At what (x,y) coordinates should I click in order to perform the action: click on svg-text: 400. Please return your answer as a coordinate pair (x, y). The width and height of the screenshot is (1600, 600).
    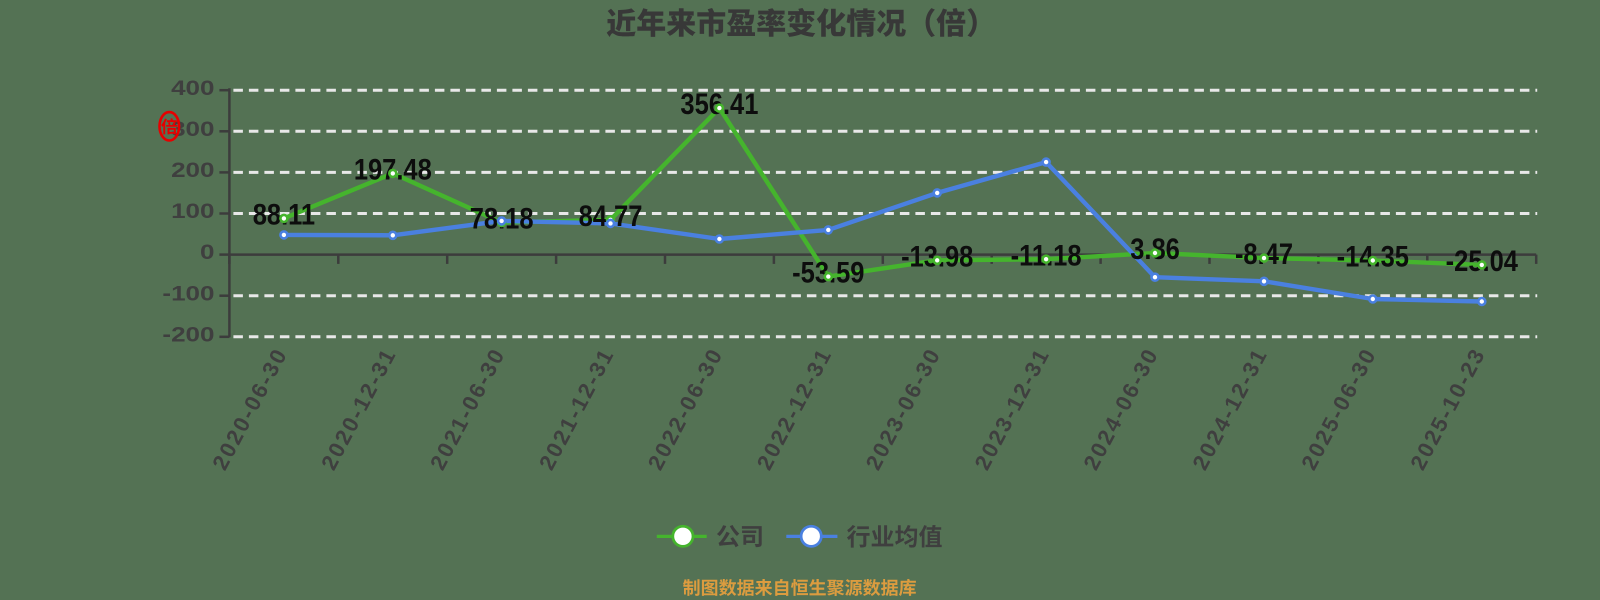
    Looking at the image, I should click on (192, 88).